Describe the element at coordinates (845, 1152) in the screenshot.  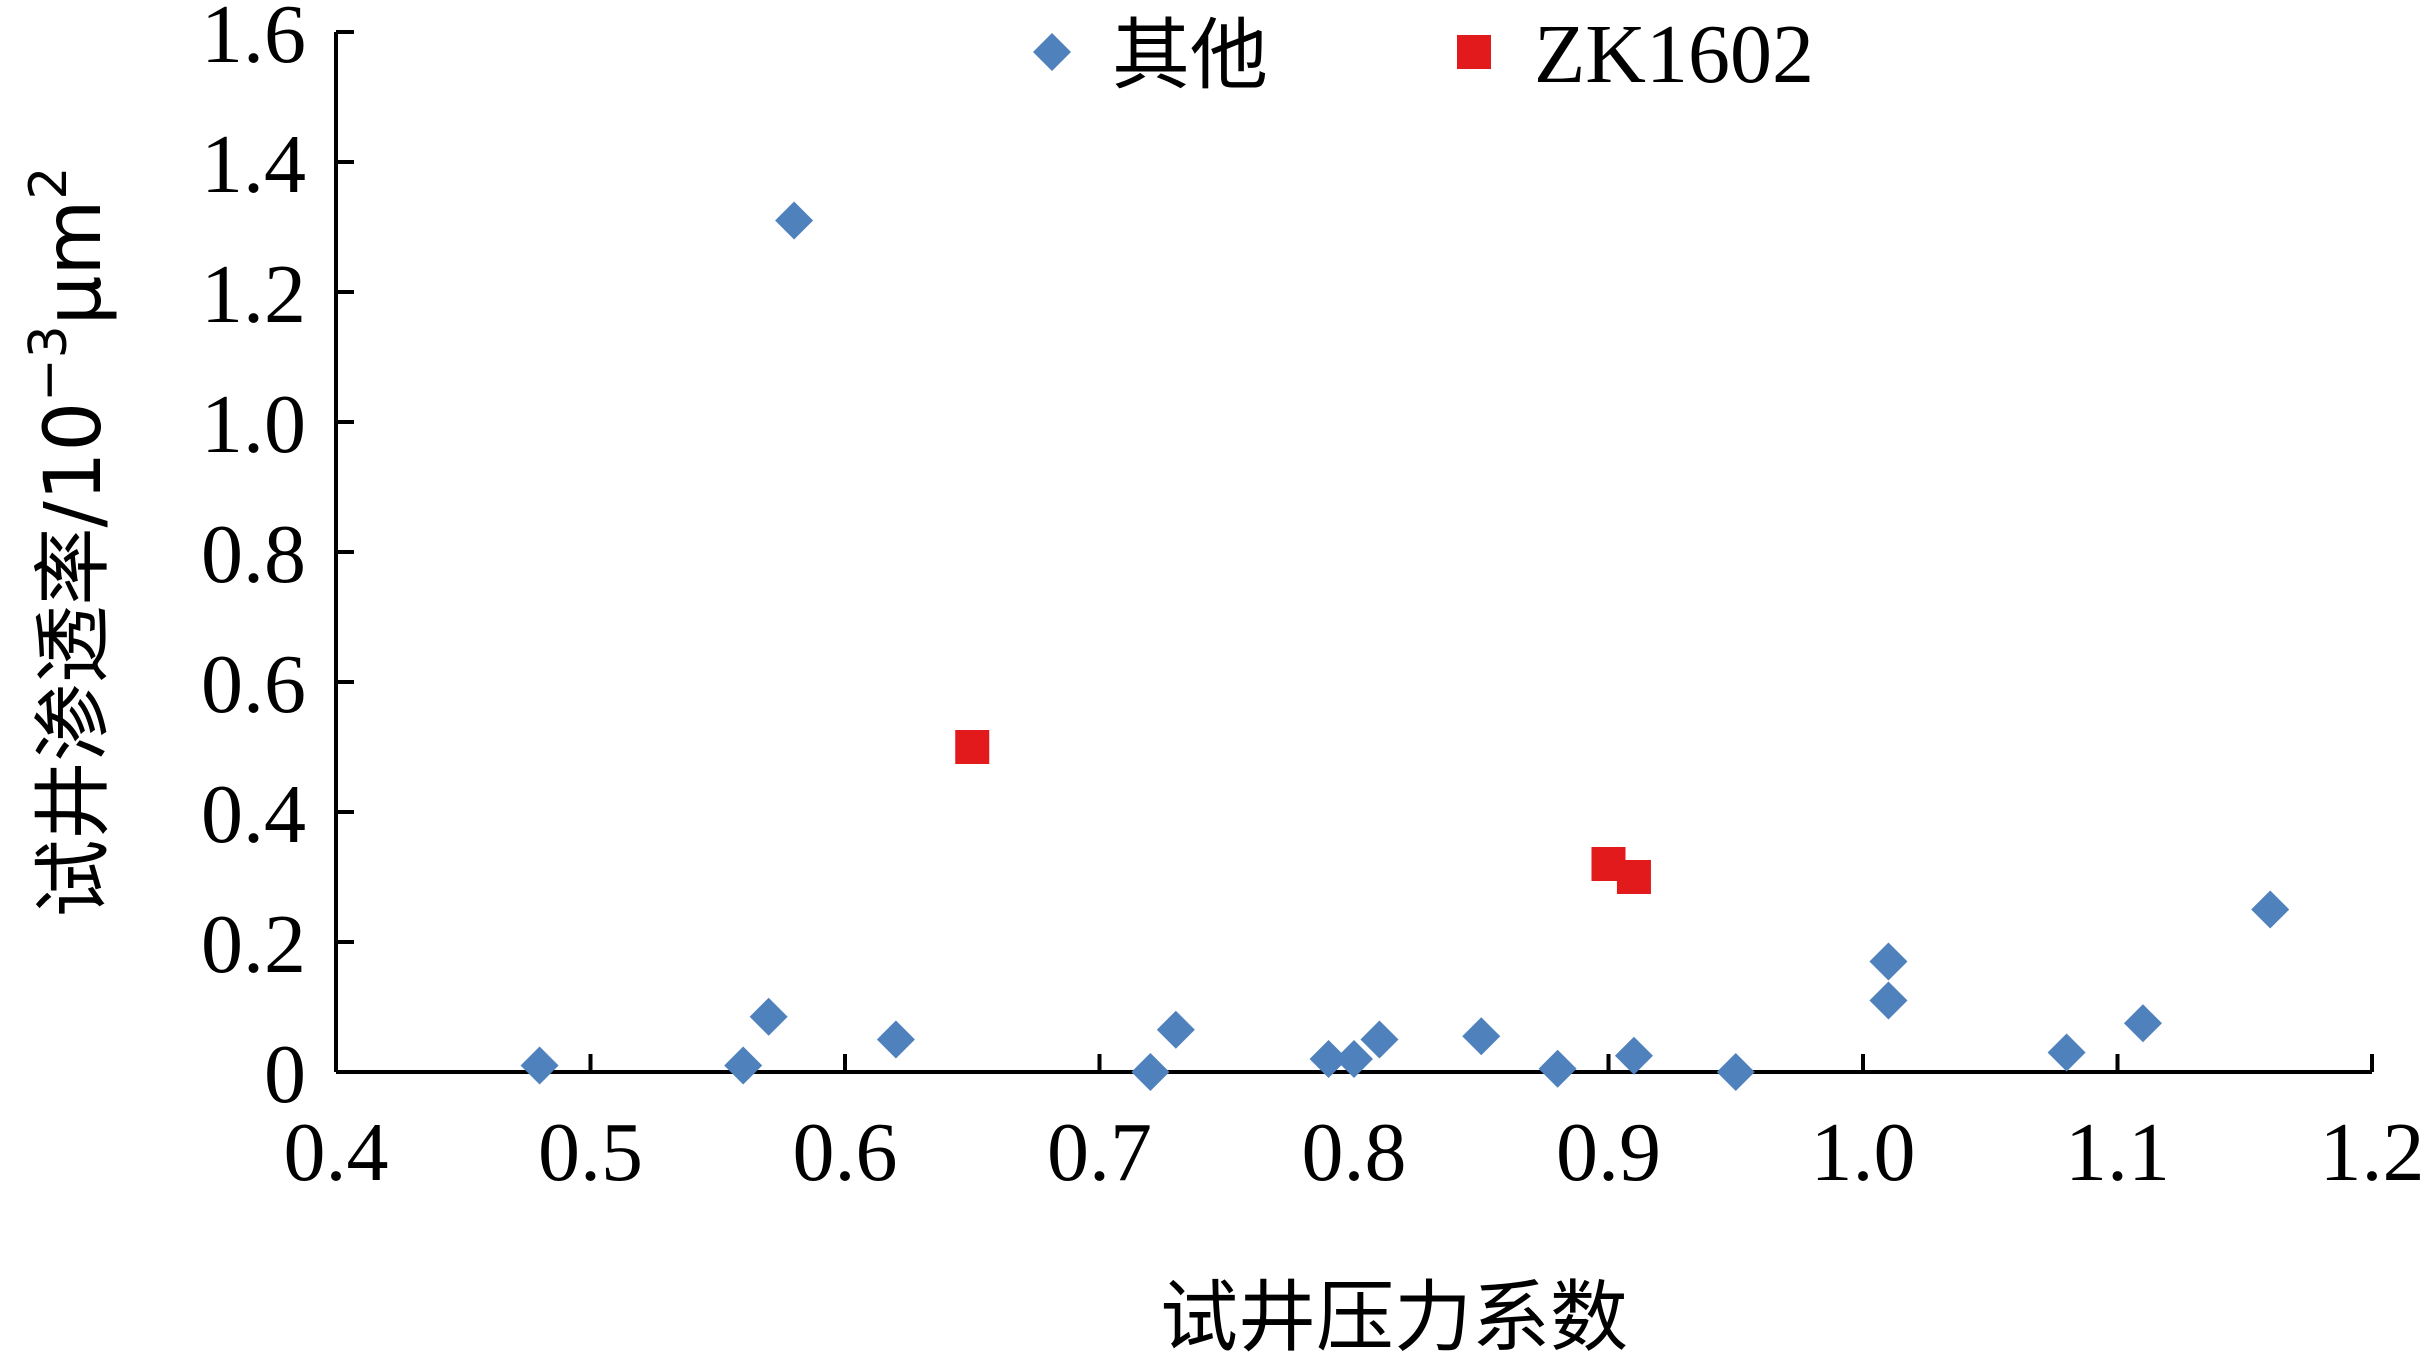
I see `x-tick-label: 0.6` at that location.